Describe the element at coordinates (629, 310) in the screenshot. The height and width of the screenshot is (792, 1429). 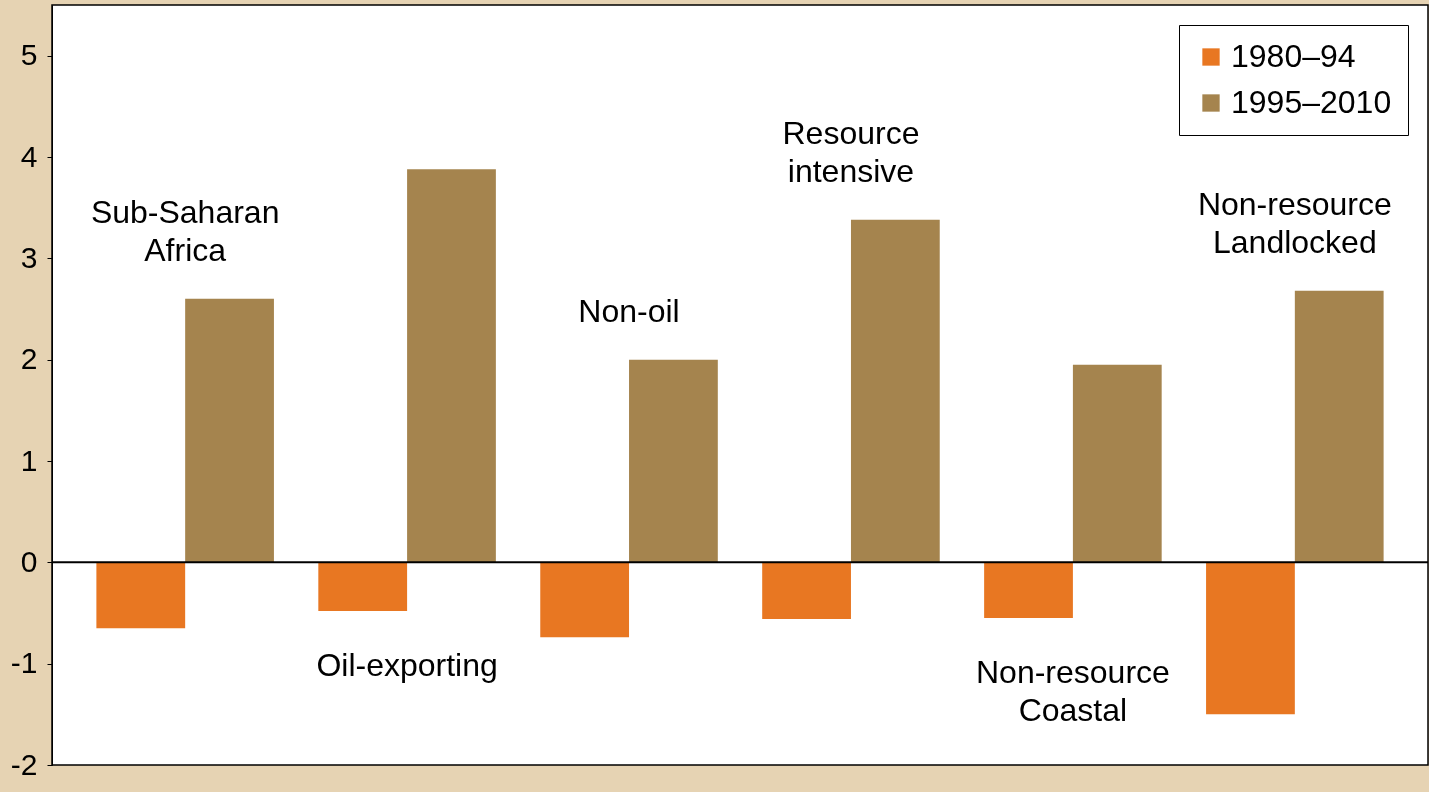
I see `x-tick-label: Non-oil` at that location.